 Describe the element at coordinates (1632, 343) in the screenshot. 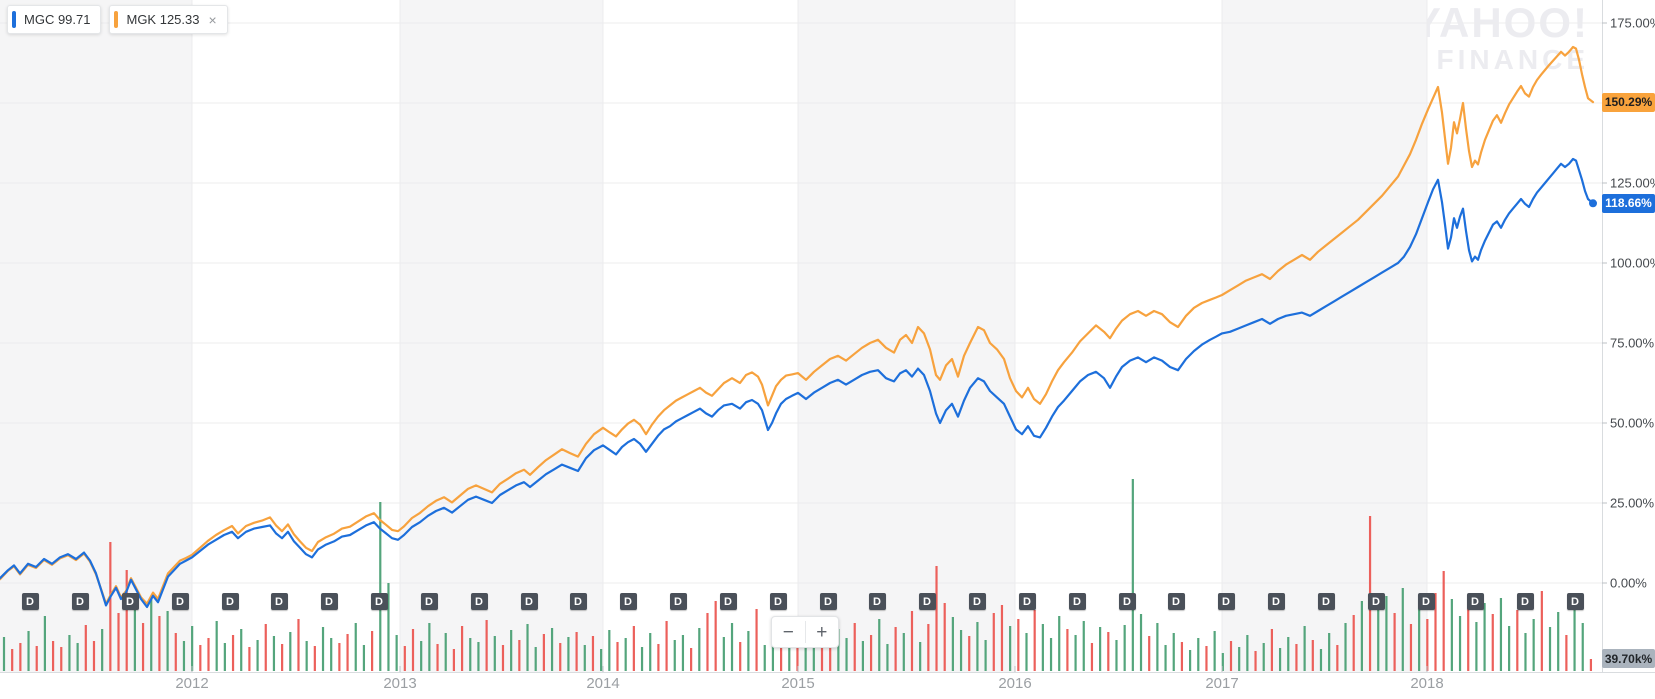

I see `y-axis-label: 75.00%` at that location.